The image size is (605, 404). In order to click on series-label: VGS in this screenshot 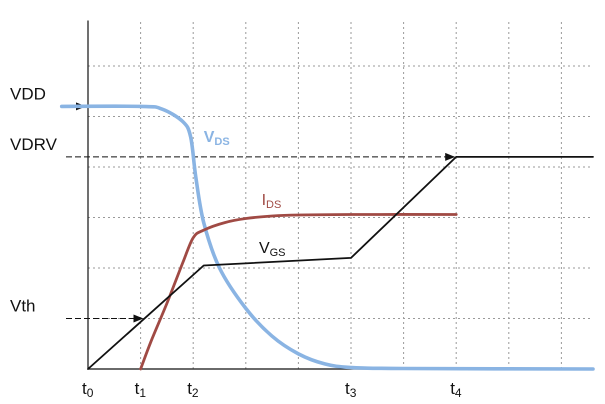, I will do `click(272, 249)`.